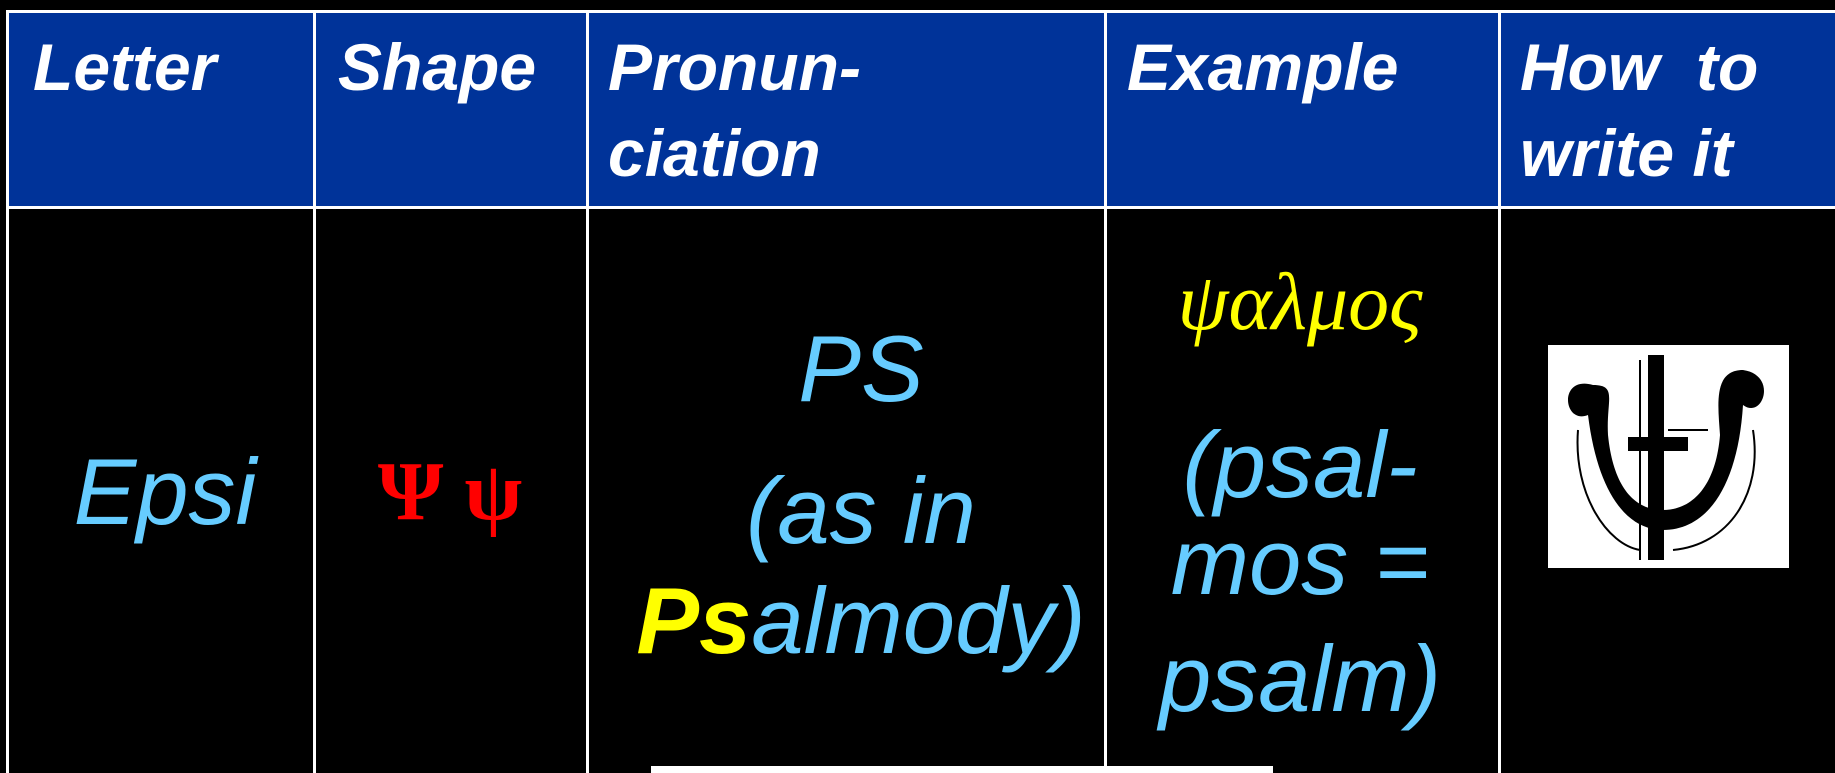 The height and width of the screenshot is (773, 1835). I want to click on white-bar, so click(962, 769).